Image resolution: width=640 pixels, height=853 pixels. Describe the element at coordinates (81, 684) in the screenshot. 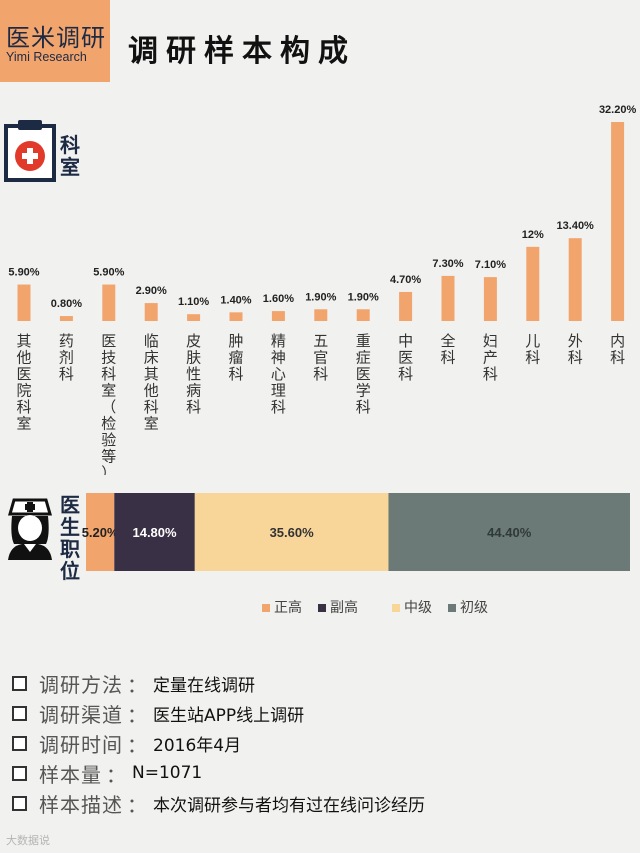

I see `info-key: 调研方法` at that location.